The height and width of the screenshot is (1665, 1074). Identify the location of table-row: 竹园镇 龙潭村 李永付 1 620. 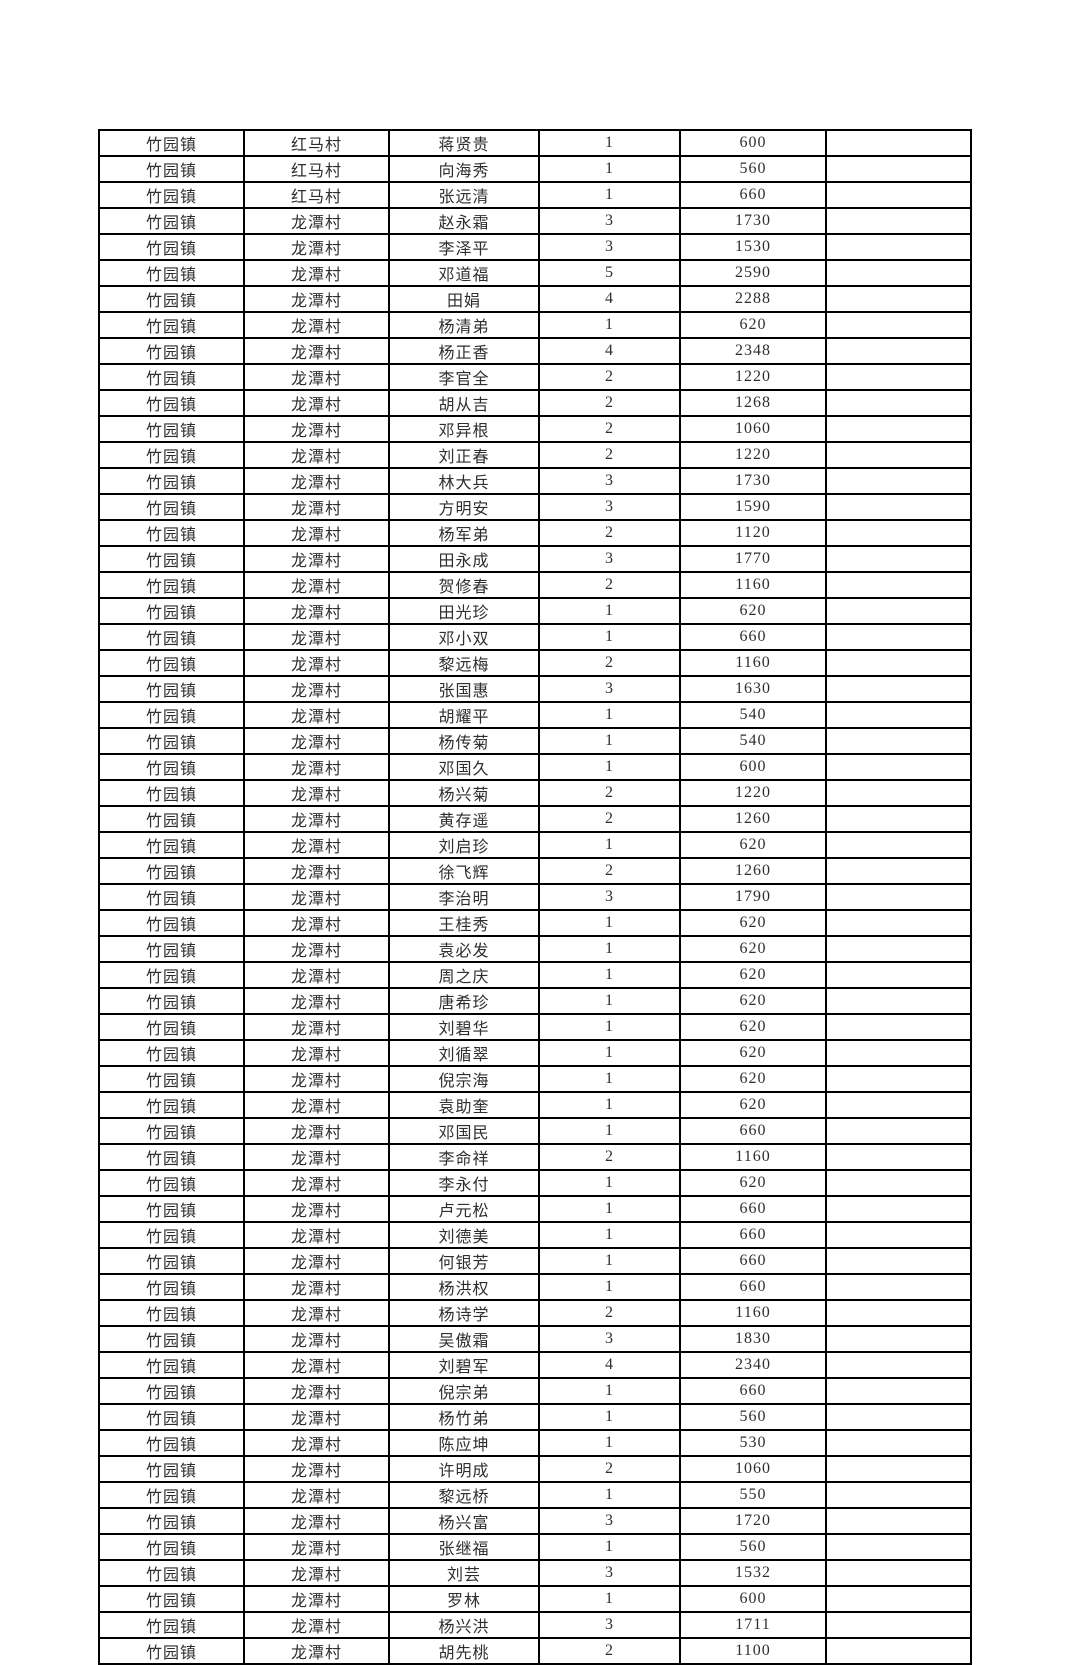
(535, 1183).